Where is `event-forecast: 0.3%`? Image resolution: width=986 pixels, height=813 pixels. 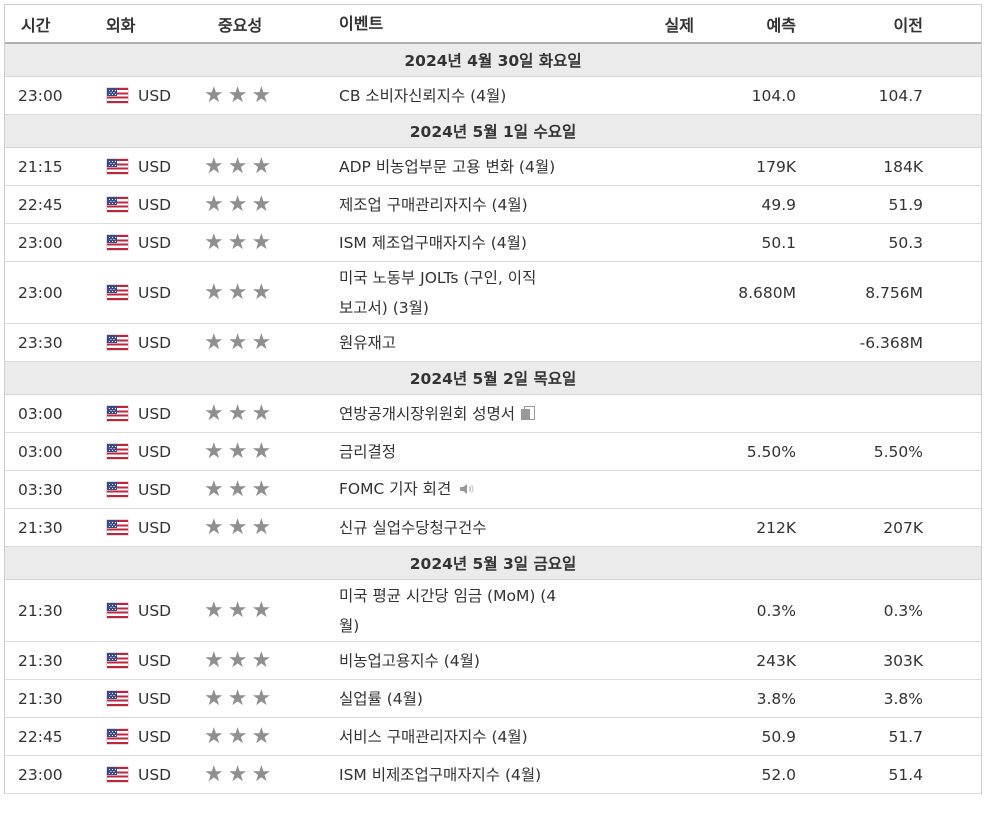
event-forecast: 0.3% is located at coordinates (752, 610).